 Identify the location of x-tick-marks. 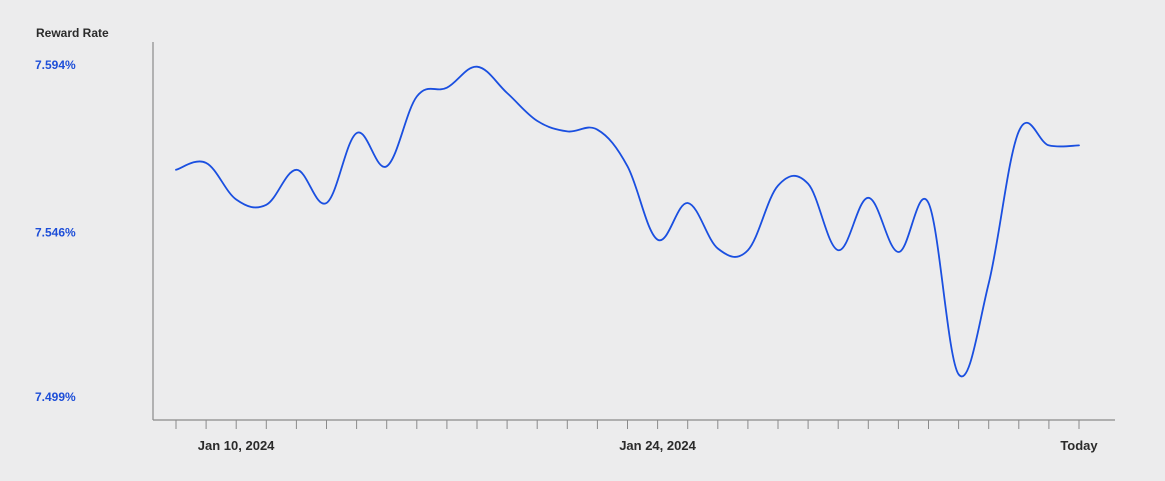
(627, 424).